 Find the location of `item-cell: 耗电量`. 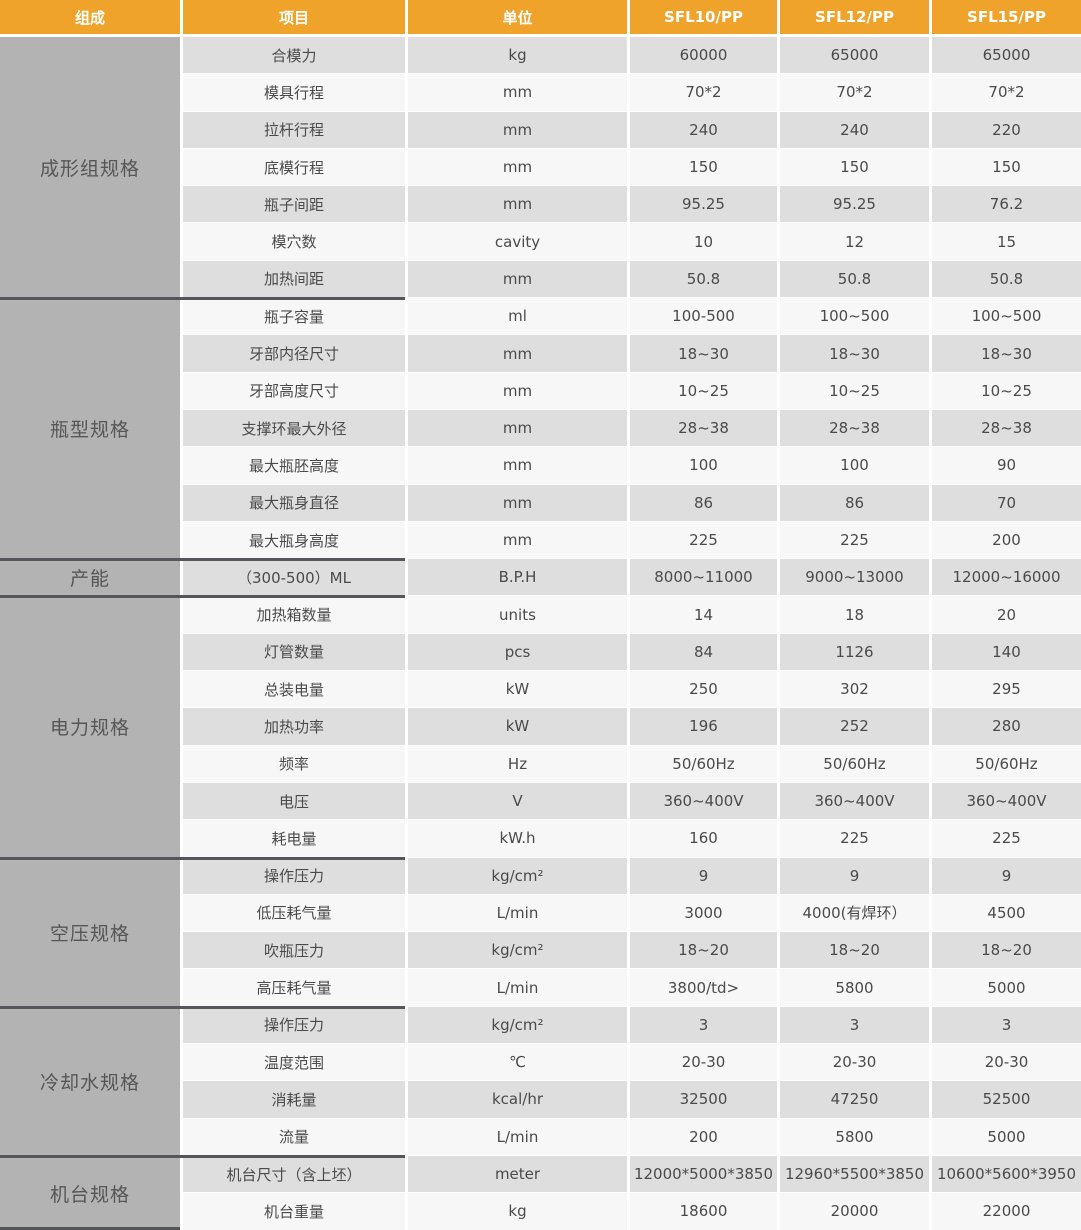

item-cell: 耗电量 is located at coordinates (294, 838).